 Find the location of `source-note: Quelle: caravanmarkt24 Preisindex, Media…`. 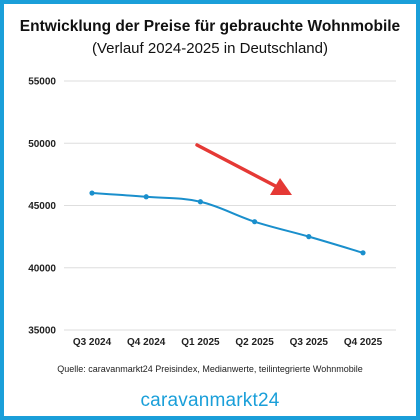

source-note: Quelle: caravanmarkt24 Preisindex, Media… is located at coordinates (210, 369).